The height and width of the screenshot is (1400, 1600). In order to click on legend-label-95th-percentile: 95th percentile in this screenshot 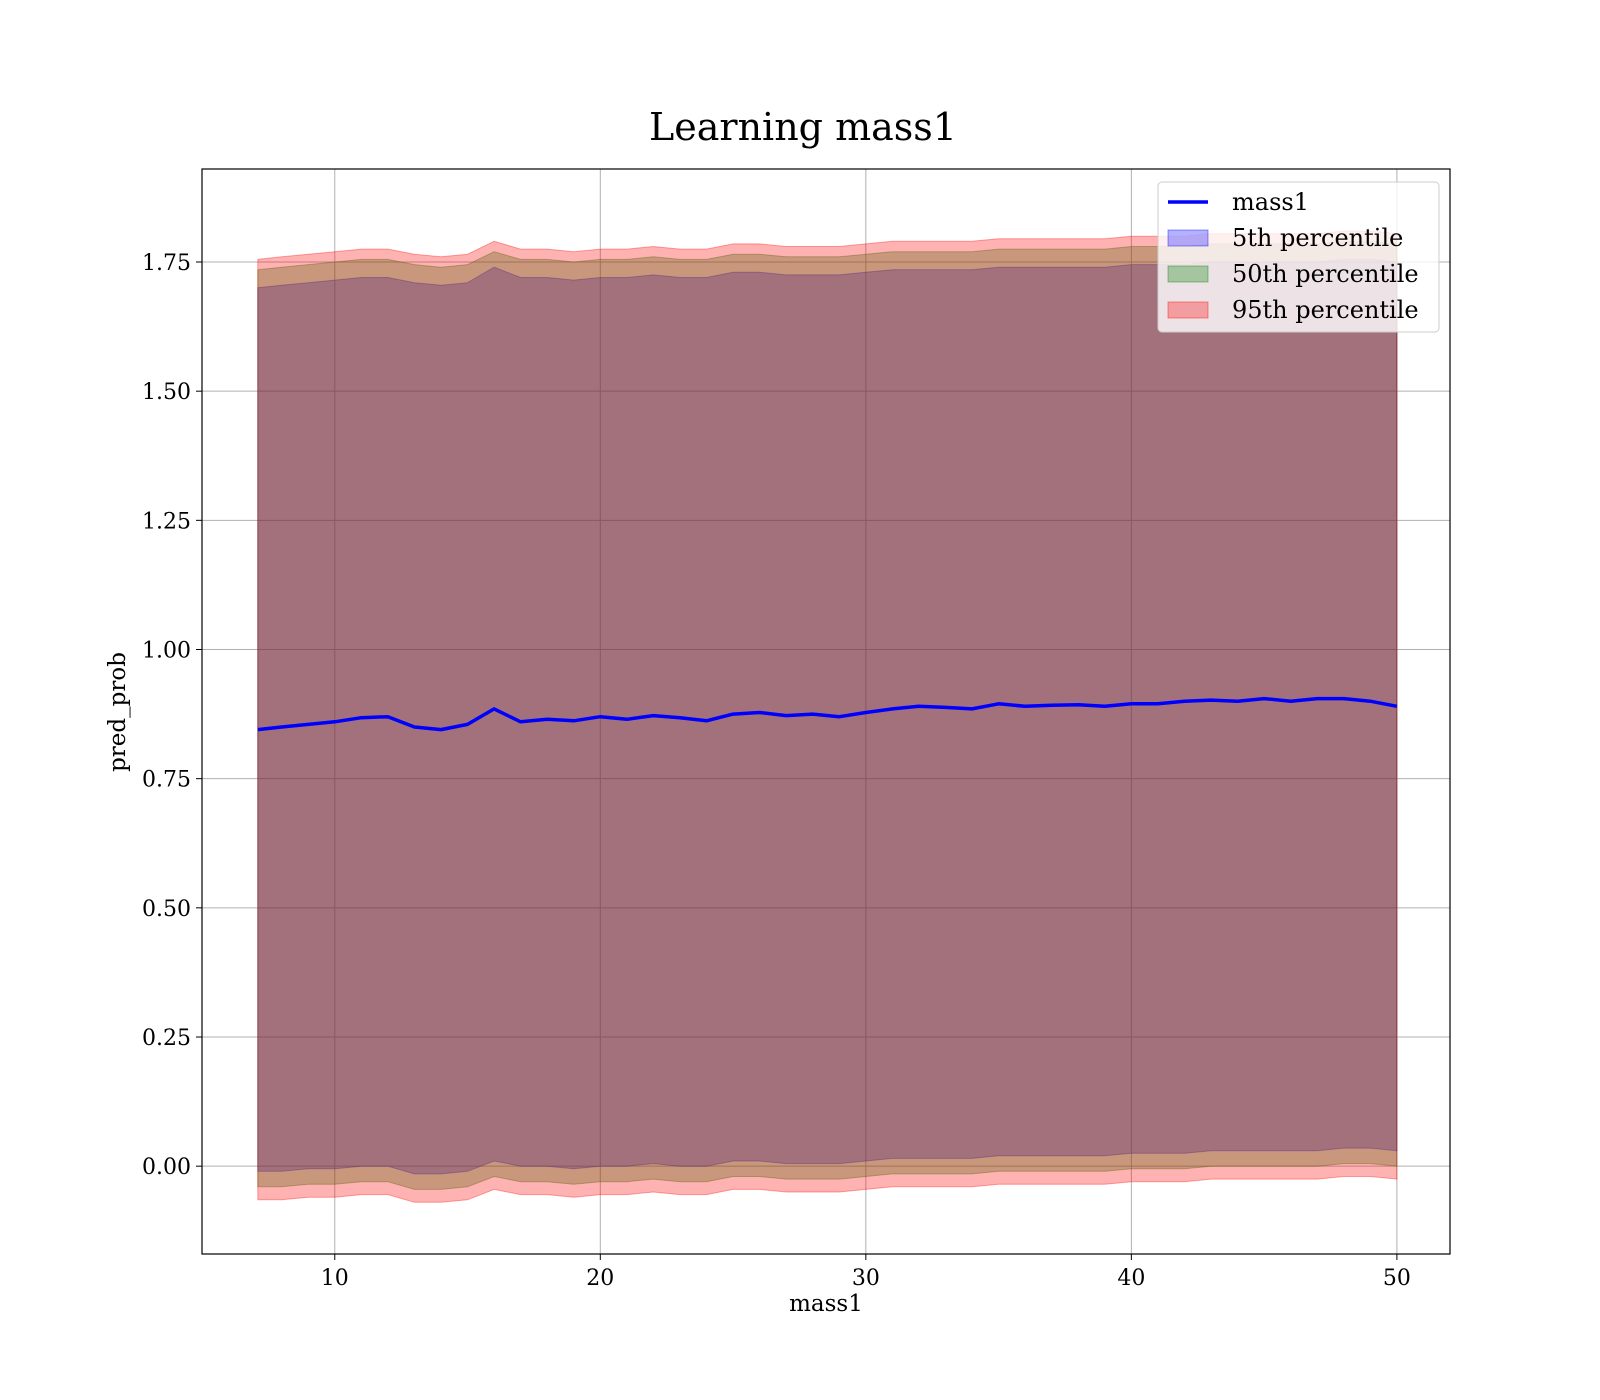, I will do `click(1325, 310)`.